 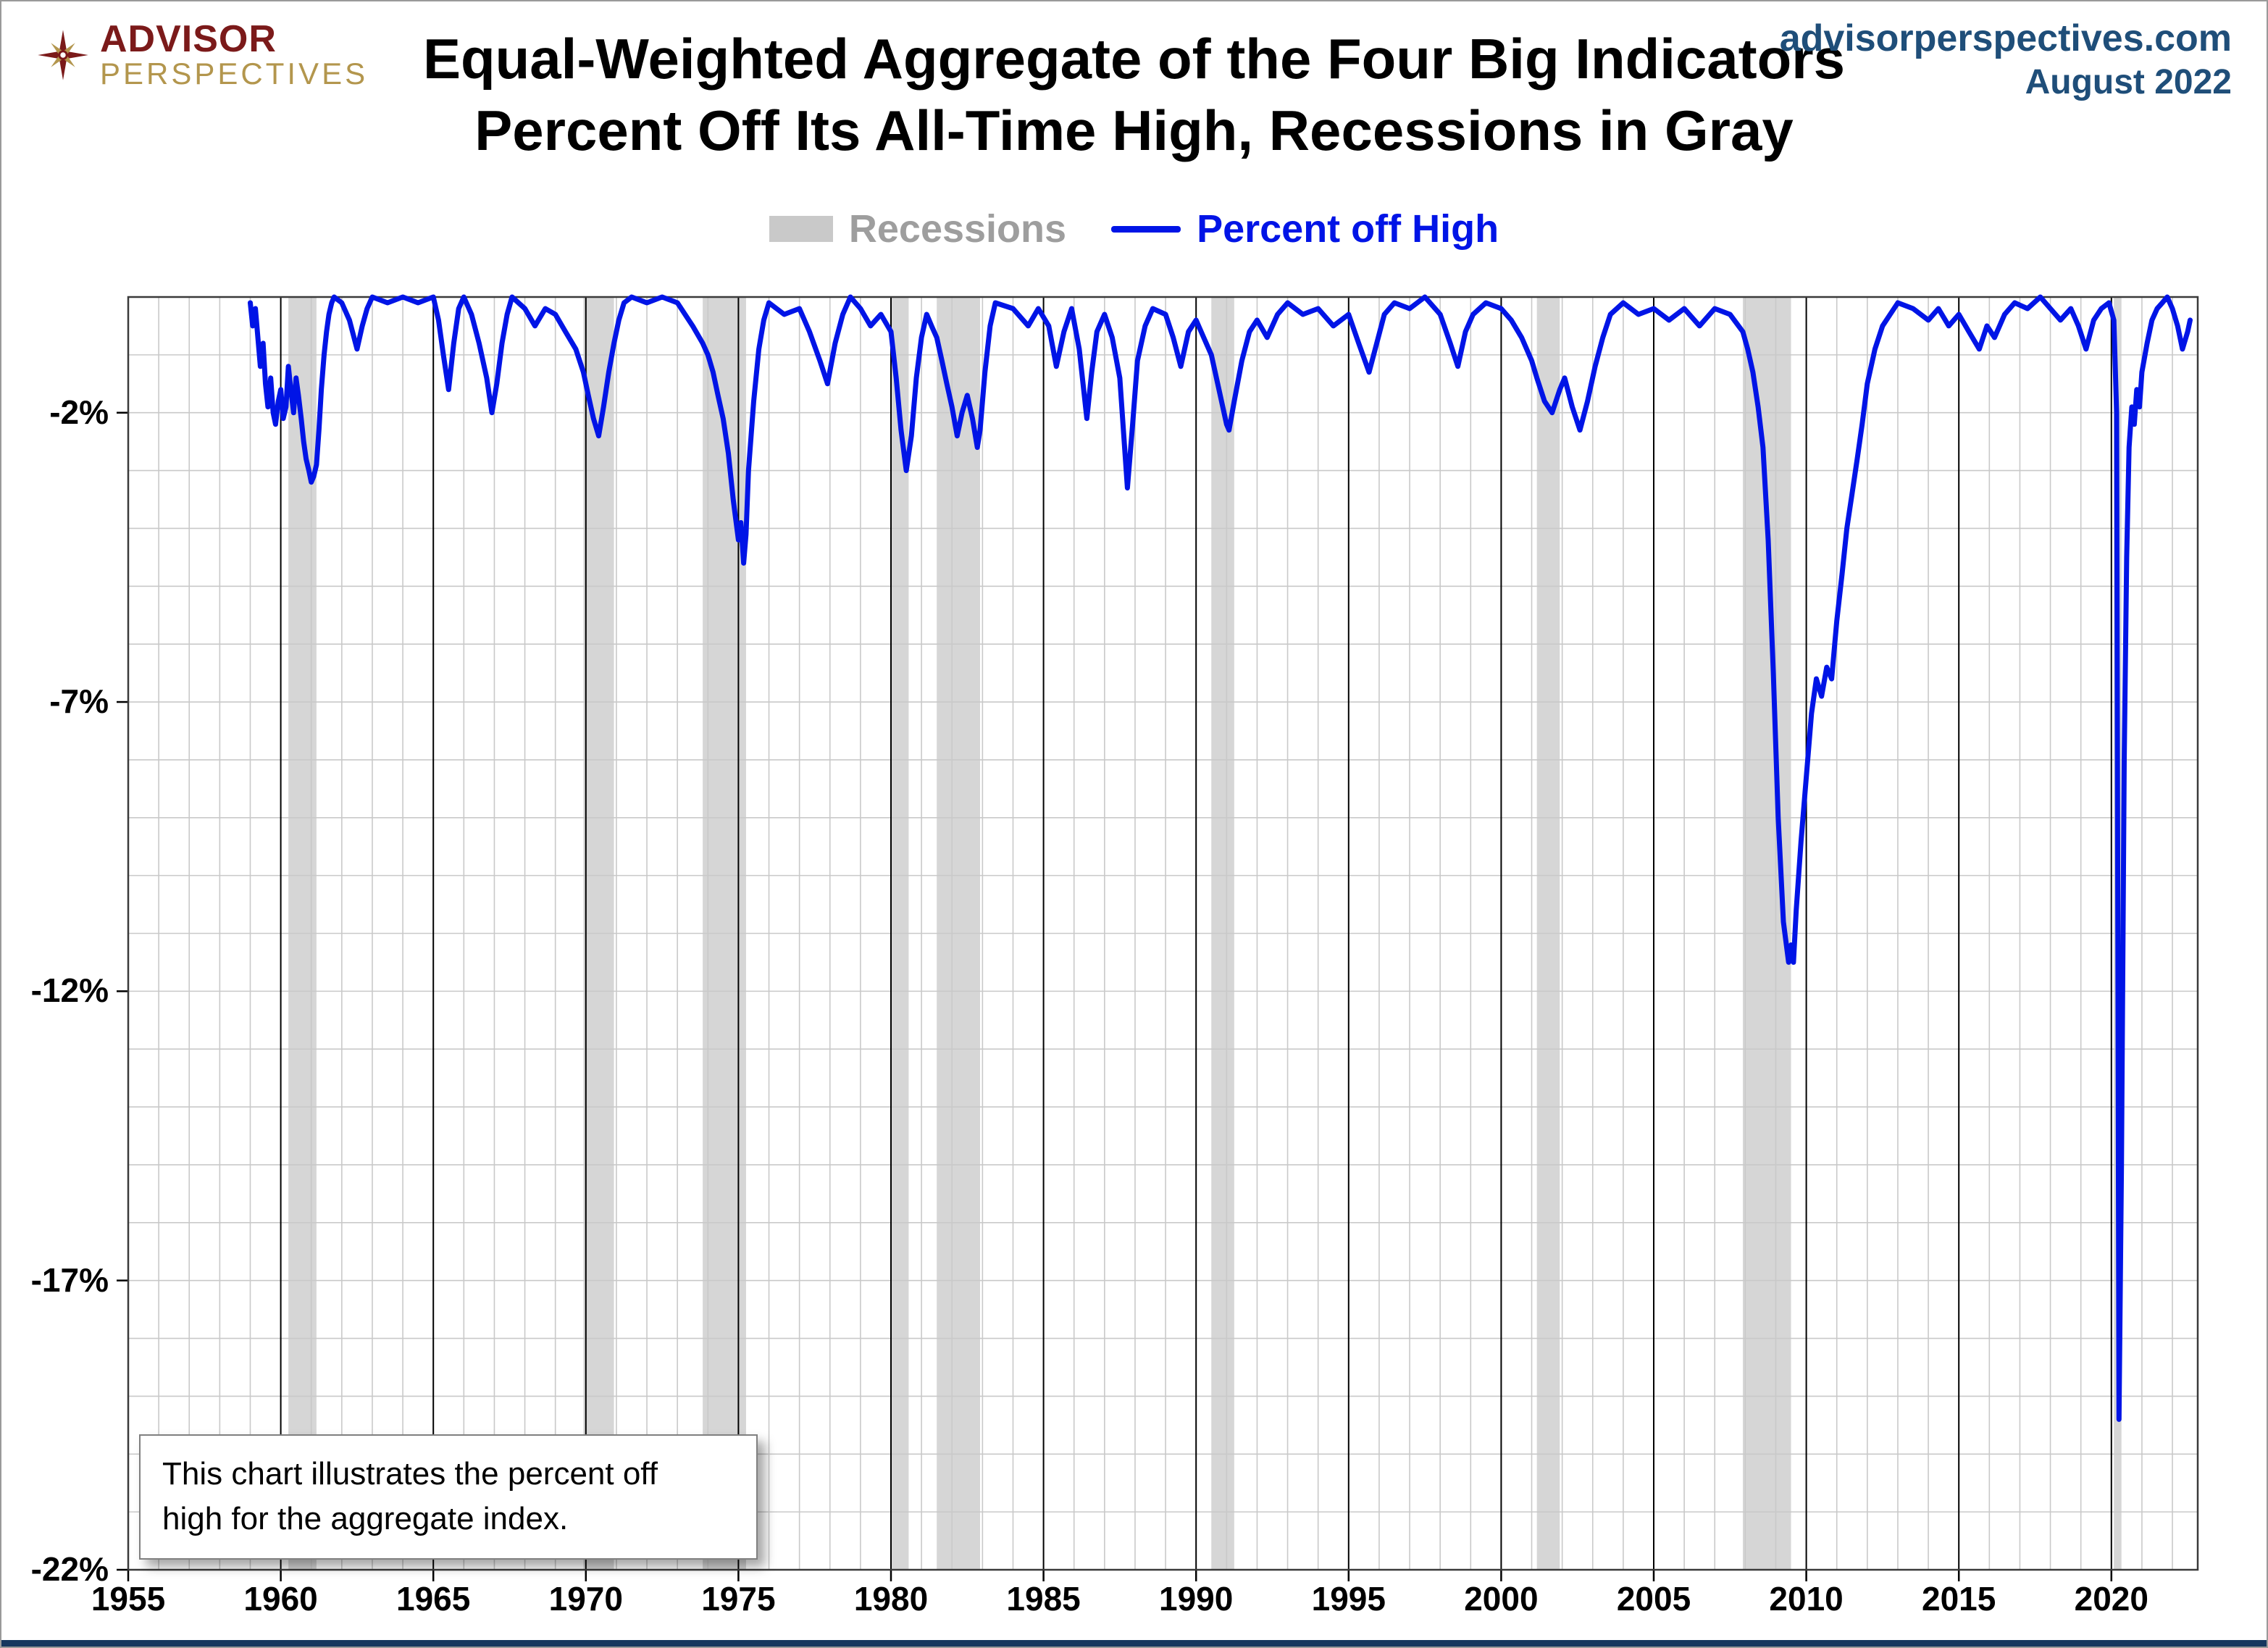 What do you see at coordinates (1146, 229) in the screenshot?
I see `series-legend-line` at bounding box center [1146, 229].